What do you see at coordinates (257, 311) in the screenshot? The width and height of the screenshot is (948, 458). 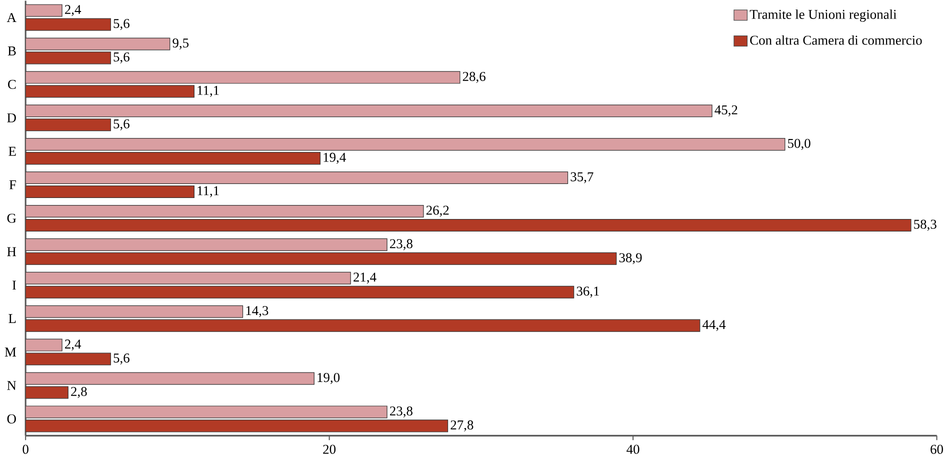 I see `data-label: 14,3` at bounding box center [257, 311].